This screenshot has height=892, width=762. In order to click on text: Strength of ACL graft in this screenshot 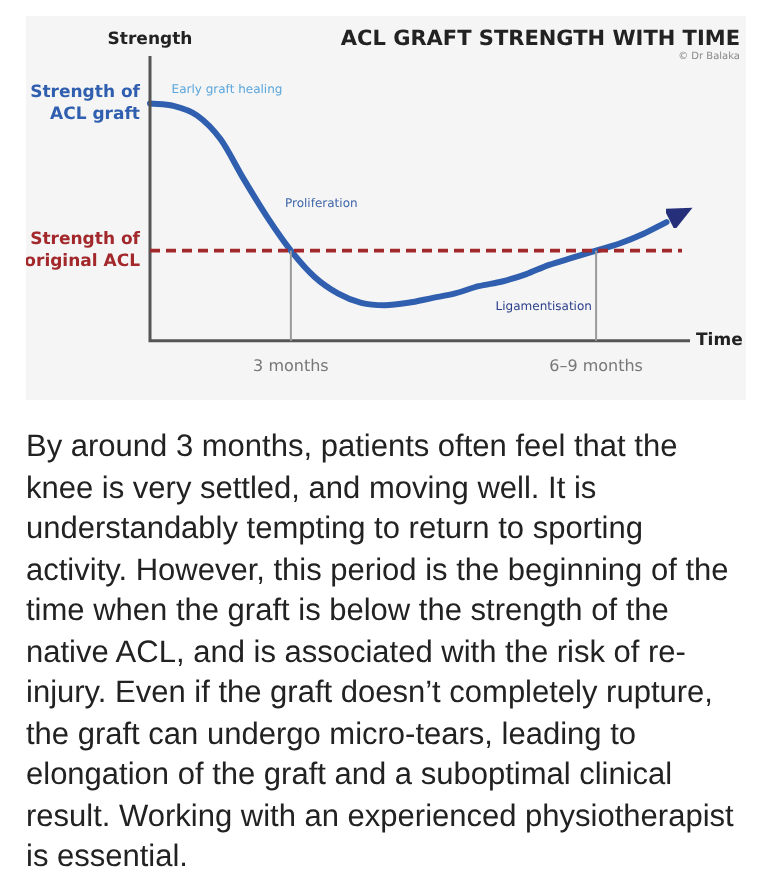, I will do `click(85, 103)`.